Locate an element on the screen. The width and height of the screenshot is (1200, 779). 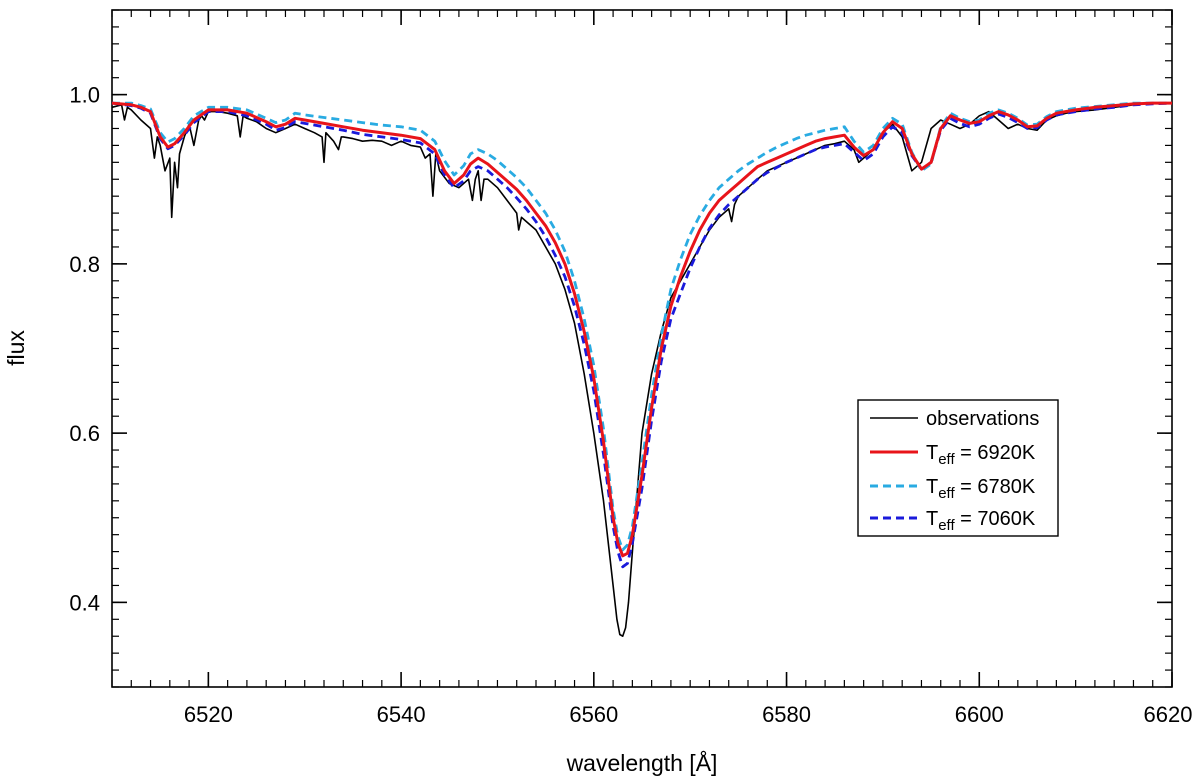
legend-label-6920k-prefix: T is located at coordinates (932, 453).